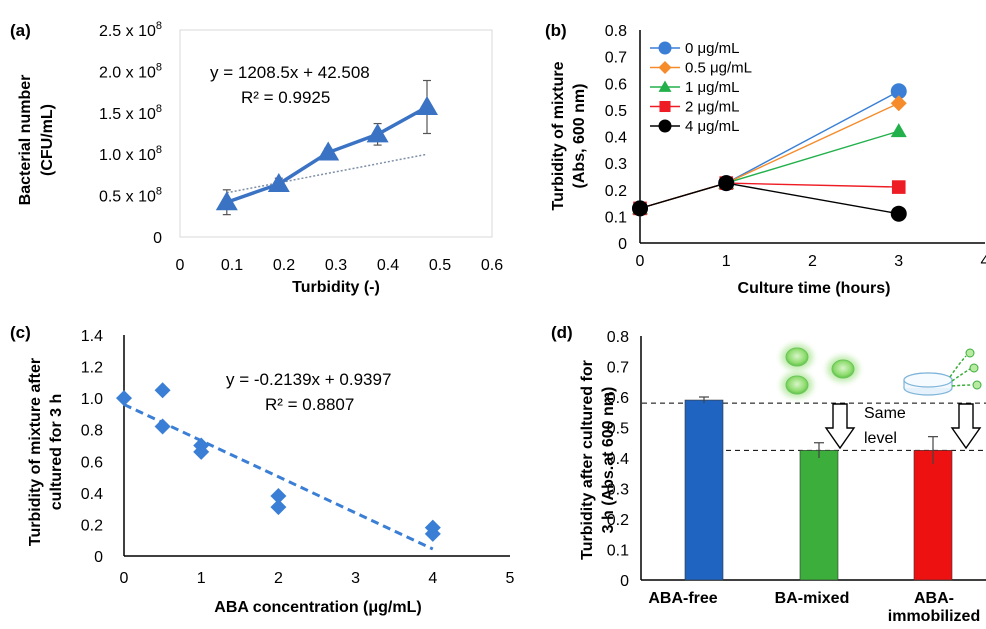 The width and height of the screenshot is (986, 629). Describe the element at coordinates (712, 107) in the screenshot. I see `legend-label: 2 μg/mL` at that location.